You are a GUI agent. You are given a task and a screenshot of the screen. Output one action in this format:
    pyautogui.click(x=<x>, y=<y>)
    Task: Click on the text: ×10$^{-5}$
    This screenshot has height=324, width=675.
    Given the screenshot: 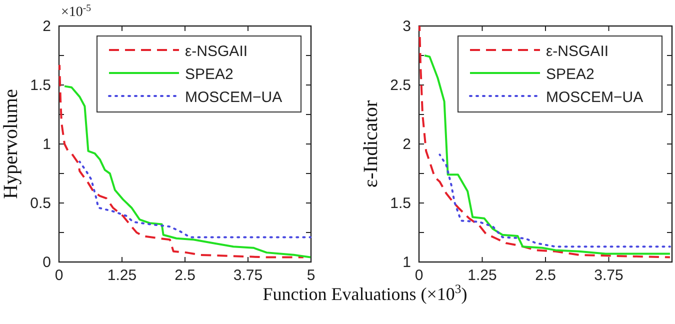 What is the action you would take?
    pyautogui.click(x=76, y=11)
    